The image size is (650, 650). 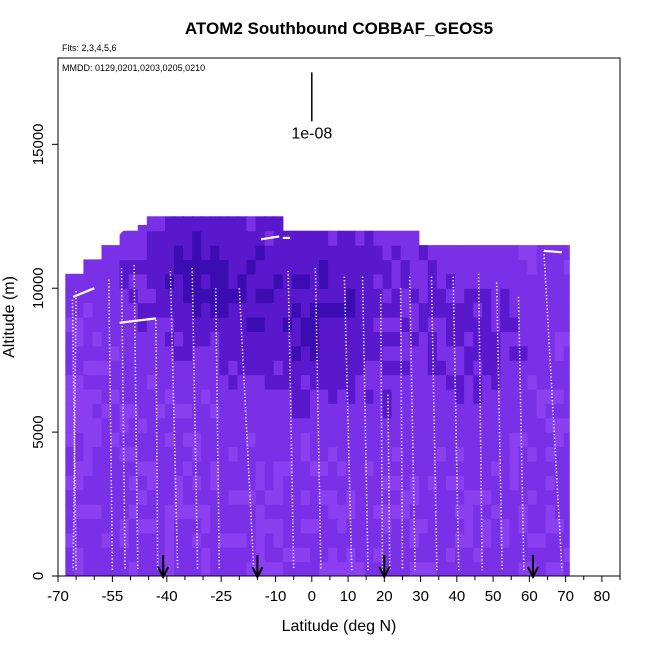 I want to click on x-tick-label: 30, so click(x=420, y=596).